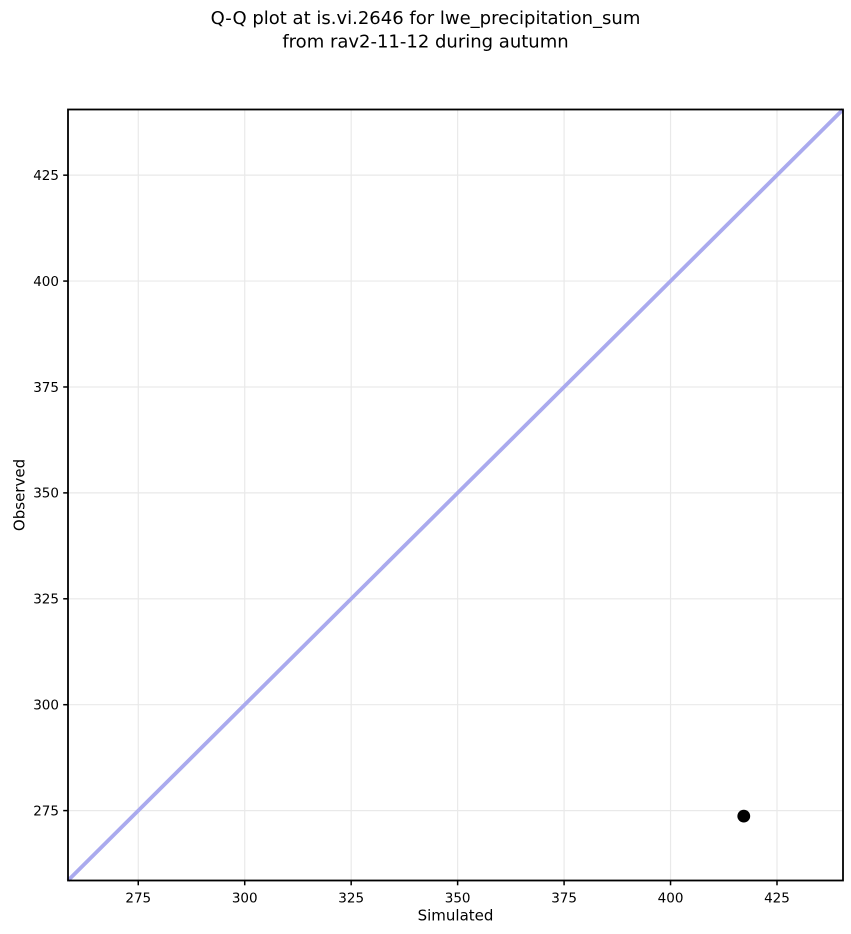 Image resolution: width=851 pixels, height=934 pixels. What do you see at coordinates (46, 705) in the screenshot?
I see `y-tick-label: 300` at bounding box center [46, 705].